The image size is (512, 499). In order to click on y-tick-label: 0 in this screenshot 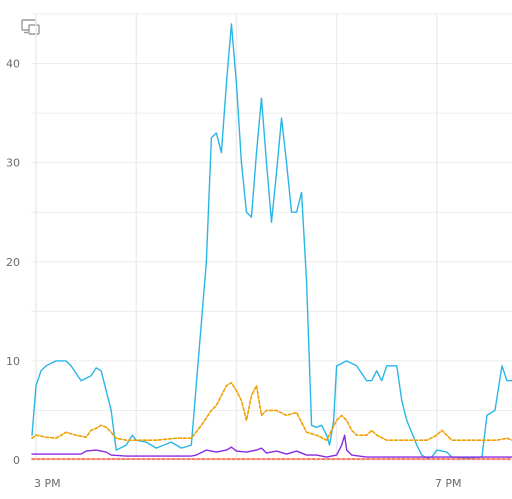, I will do `click(16, 460)`.